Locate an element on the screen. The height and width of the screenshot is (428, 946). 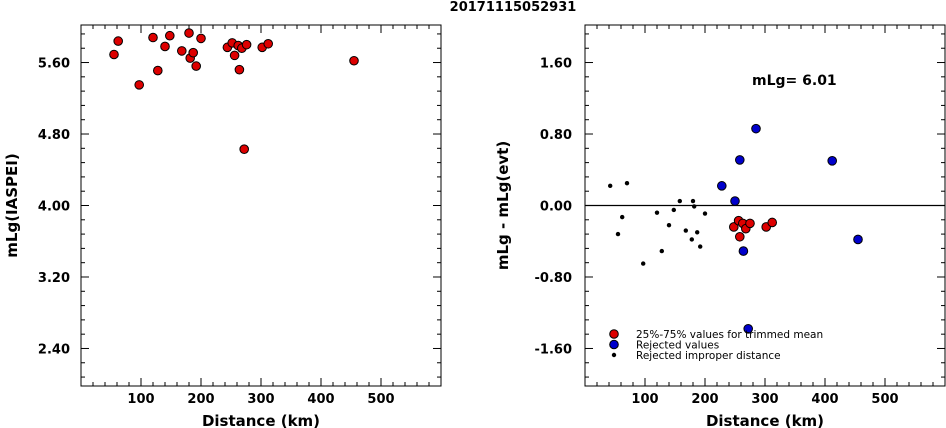
y-tick-label: -0.80 is located at coordinates (553, 278).